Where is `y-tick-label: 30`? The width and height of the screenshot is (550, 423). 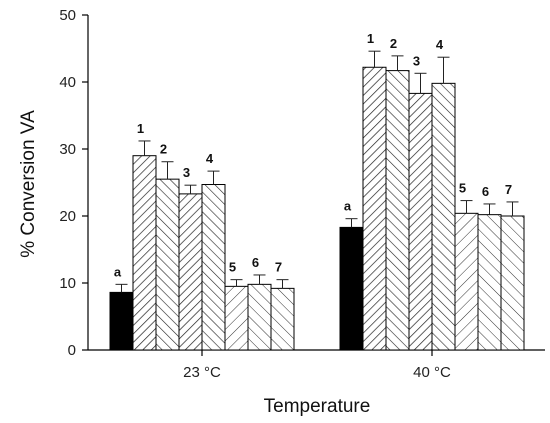 y-tick-label: 30 is located at coordinates (67, 149).